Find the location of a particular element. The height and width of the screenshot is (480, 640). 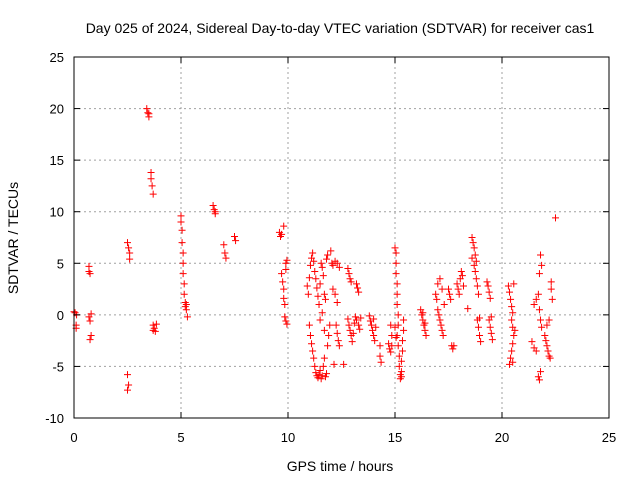

x-tick-label: 20 is located at coordinates (502, 437).